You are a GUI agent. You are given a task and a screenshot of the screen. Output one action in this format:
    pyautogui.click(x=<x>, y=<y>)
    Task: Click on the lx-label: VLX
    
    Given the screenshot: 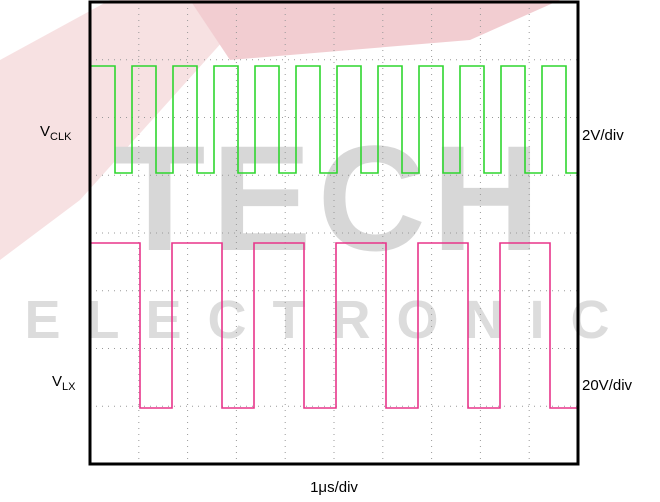 What is the action you would take?
    pyautogui.click(x=64, y=383)
    